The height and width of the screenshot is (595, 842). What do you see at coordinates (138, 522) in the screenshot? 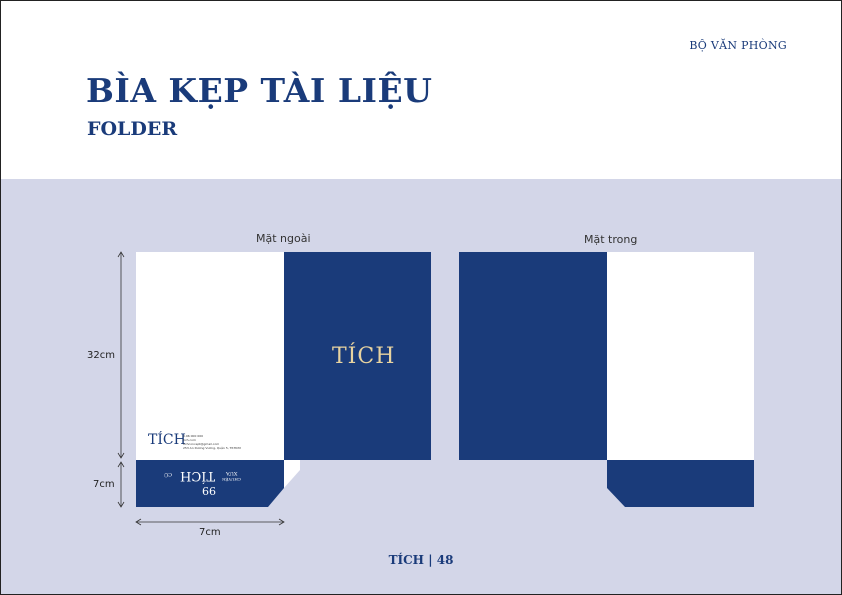
I see `dim-arrow-left` at bounding box center [138, 522].